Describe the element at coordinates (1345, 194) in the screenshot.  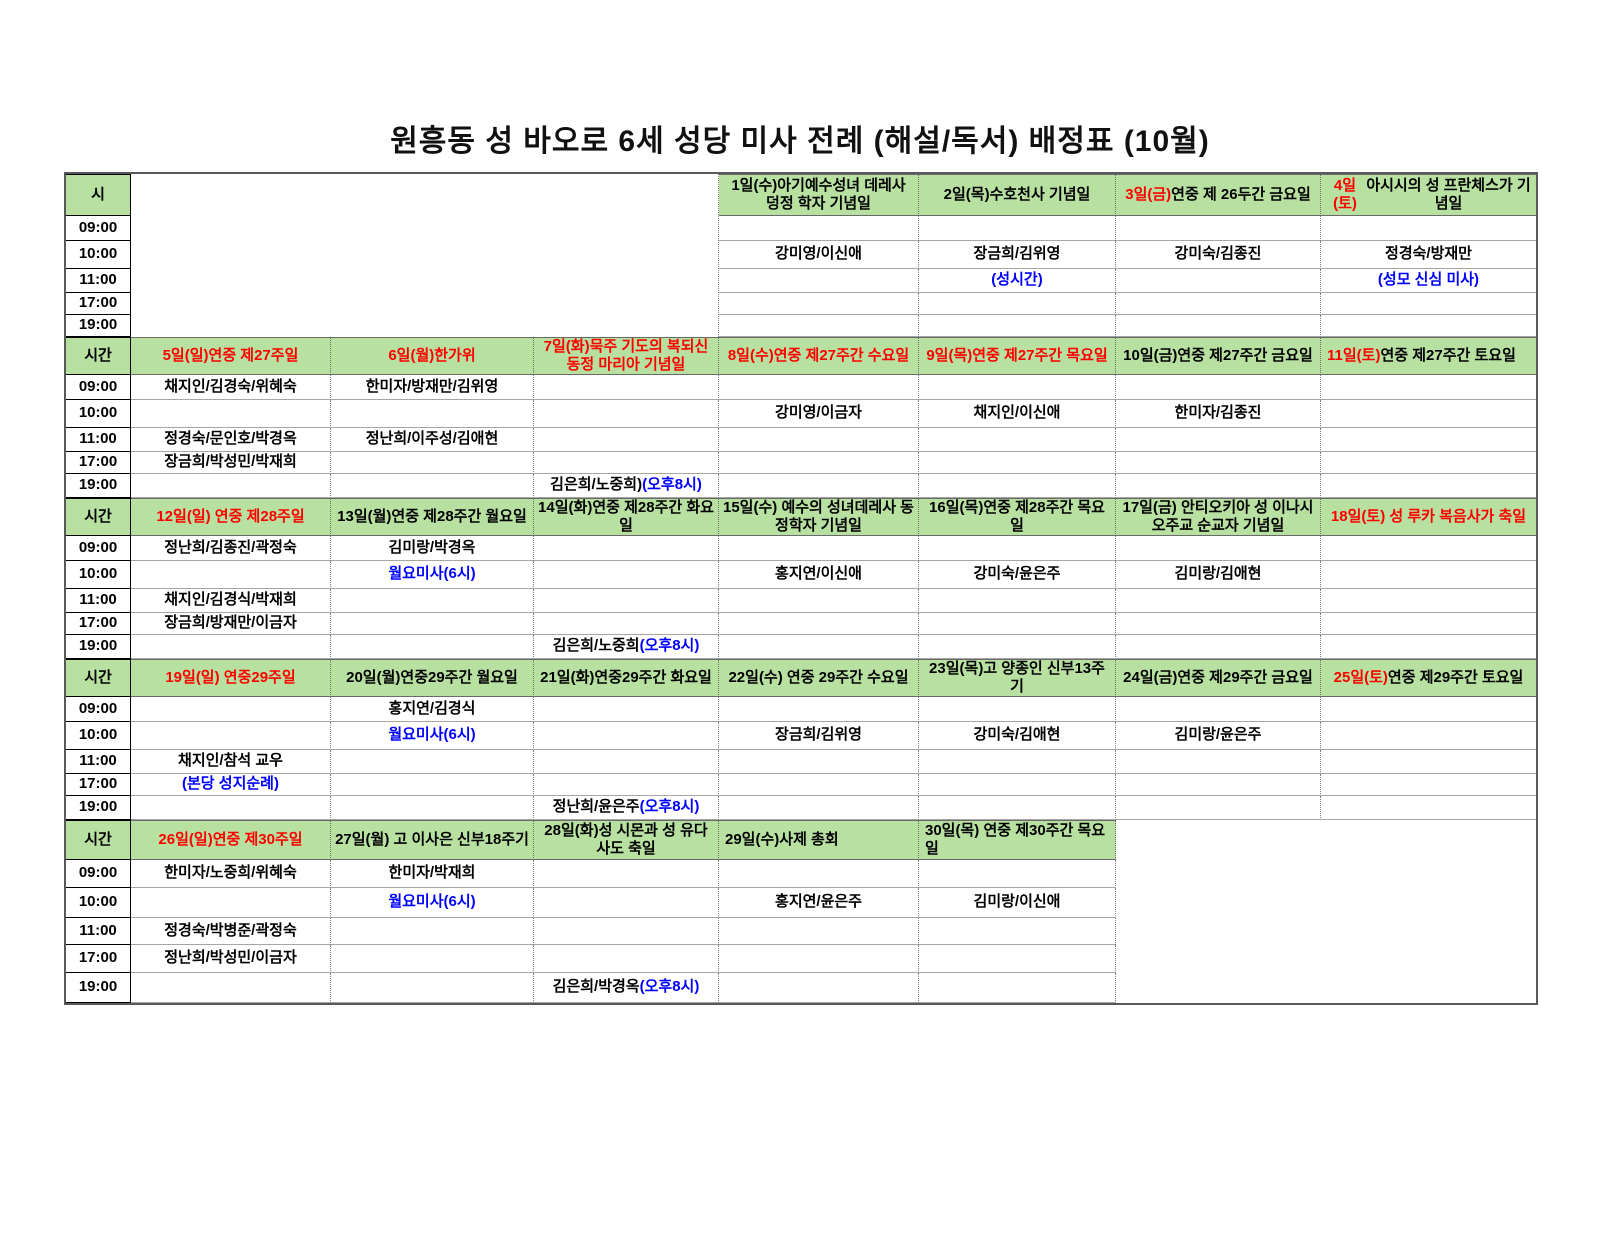
I see `cell-text: 4일(토)` at that location.